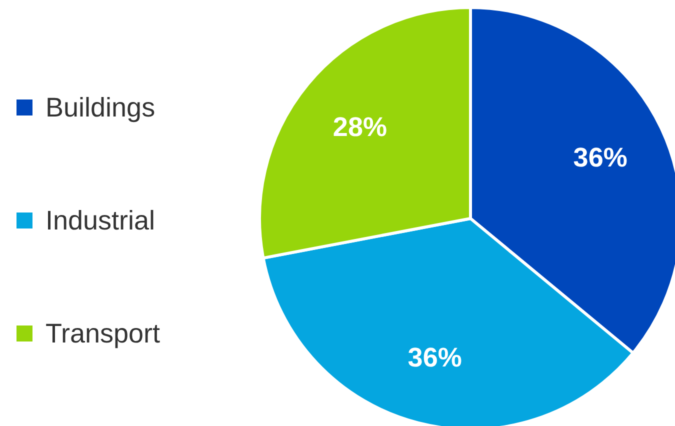 The height and width of the screenshot is (426, 675). What do you see at coordinates (103, 333) in the screenshot?
I see `legend-label: Transport` at bounding box center [103, 333].